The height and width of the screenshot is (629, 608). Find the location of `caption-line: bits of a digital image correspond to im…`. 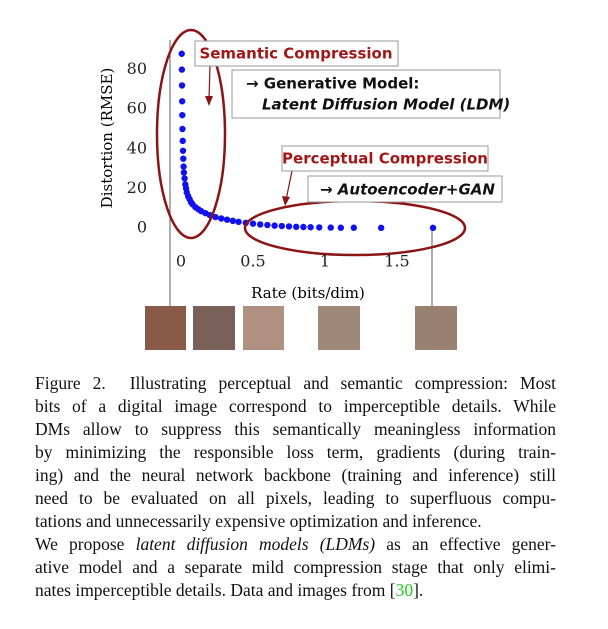

caption-line: bits of a digital image correspond to im… is located at coordinates (295, 406).